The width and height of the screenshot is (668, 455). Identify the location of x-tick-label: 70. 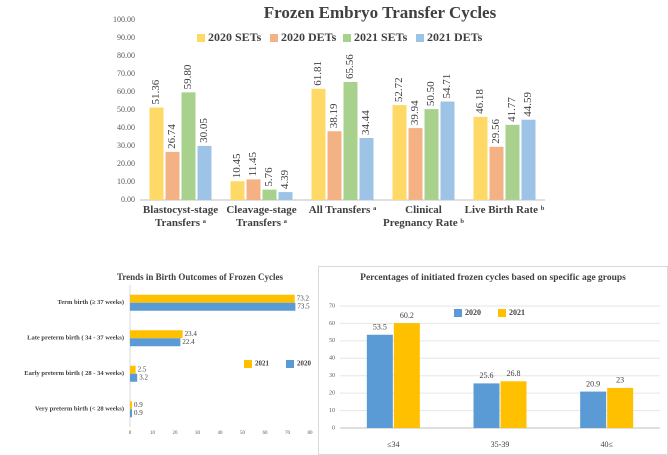
(288, 433).